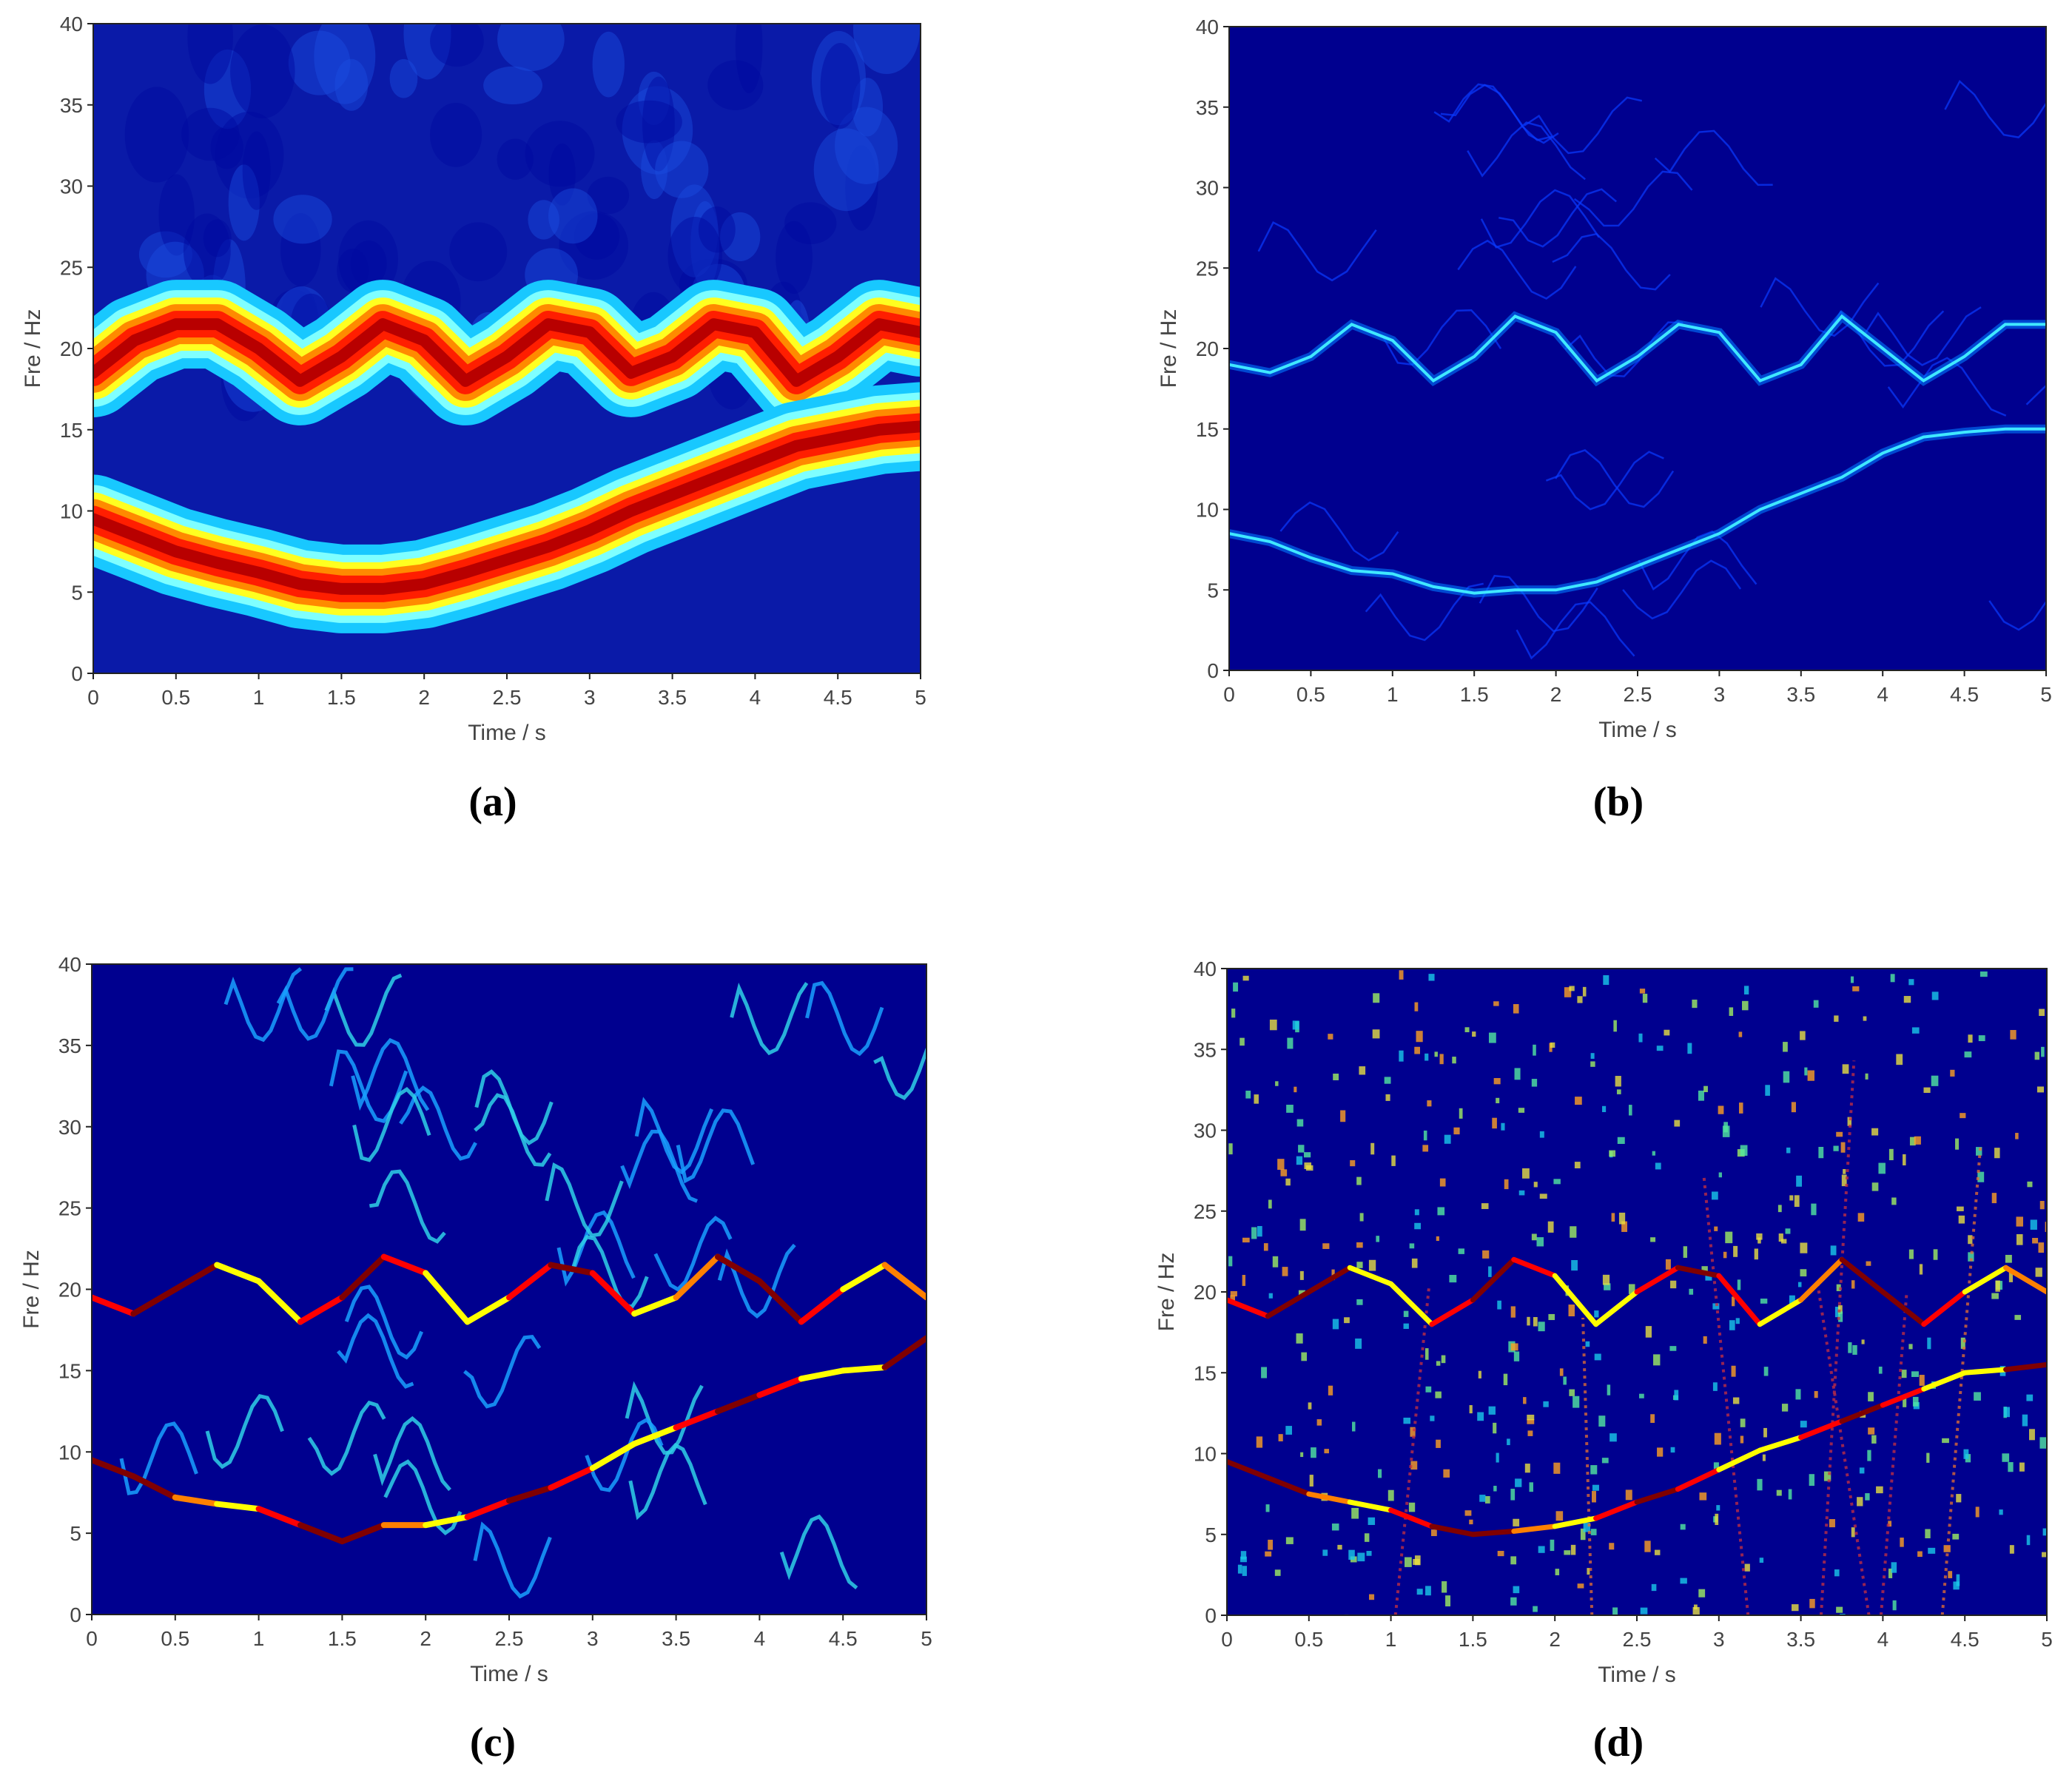  Describe the element at coordinates (1882, 694) in the screenshot. I see `x-tick-label: 4` at that location.